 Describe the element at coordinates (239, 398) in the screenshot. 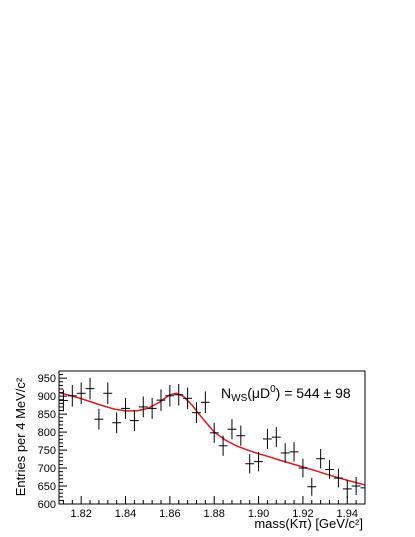

I see `annotation-subscript: WS` at that location.